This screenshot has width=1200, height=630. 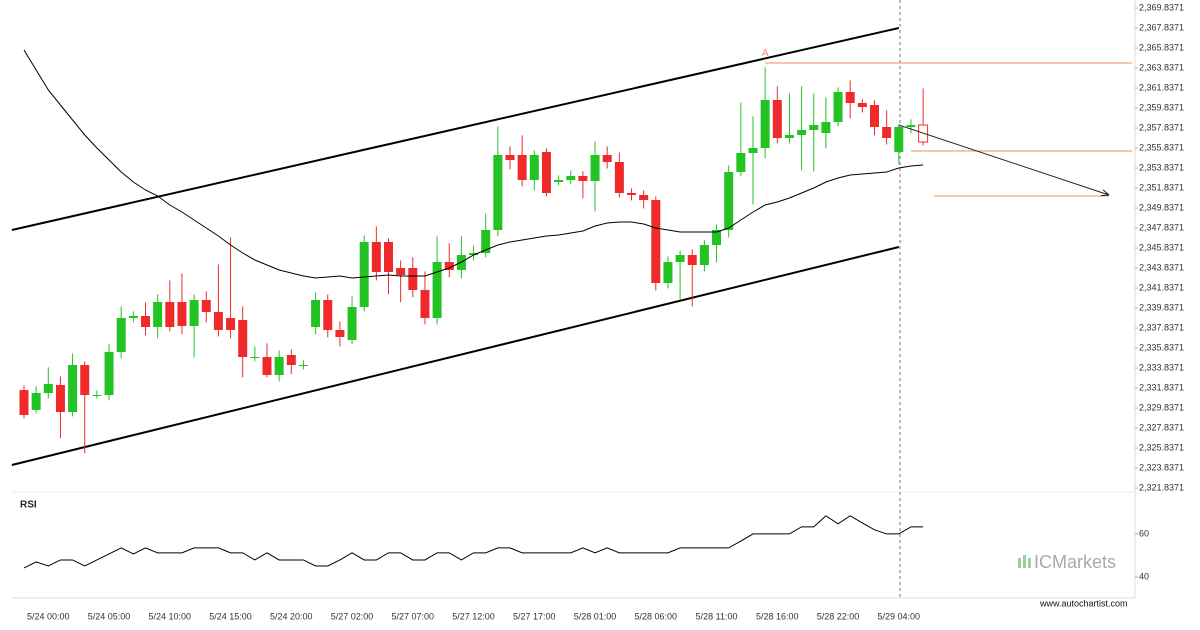 What do you see at coordinates (170, 616) in the screenshot?
I see `x-tick-label: 5/24 10:00` at bounding box center [170, 616].